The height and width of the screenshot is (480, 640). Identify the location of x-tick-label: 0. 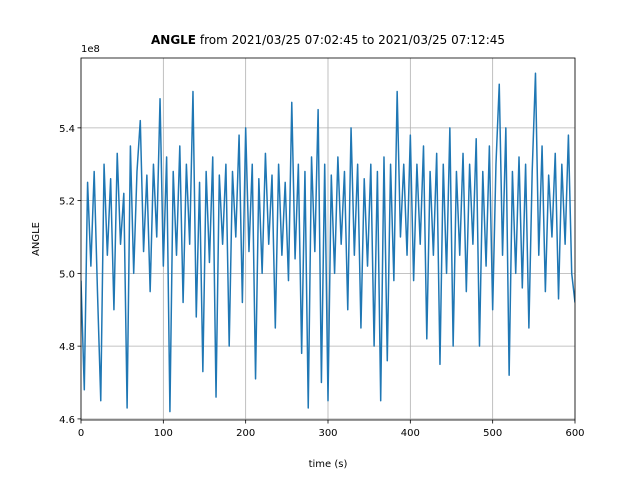
(81, 433).